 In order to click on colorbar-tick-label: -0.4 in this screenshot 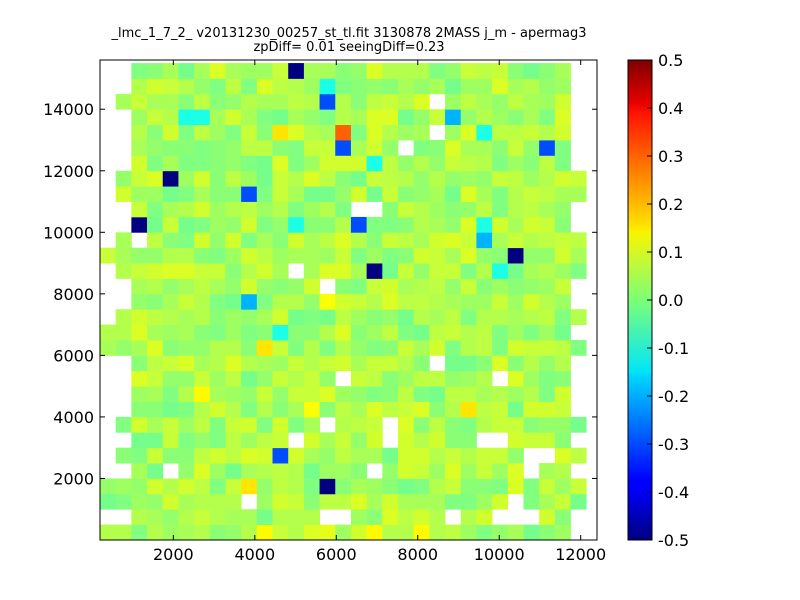, I will do `click(673, 492)`.